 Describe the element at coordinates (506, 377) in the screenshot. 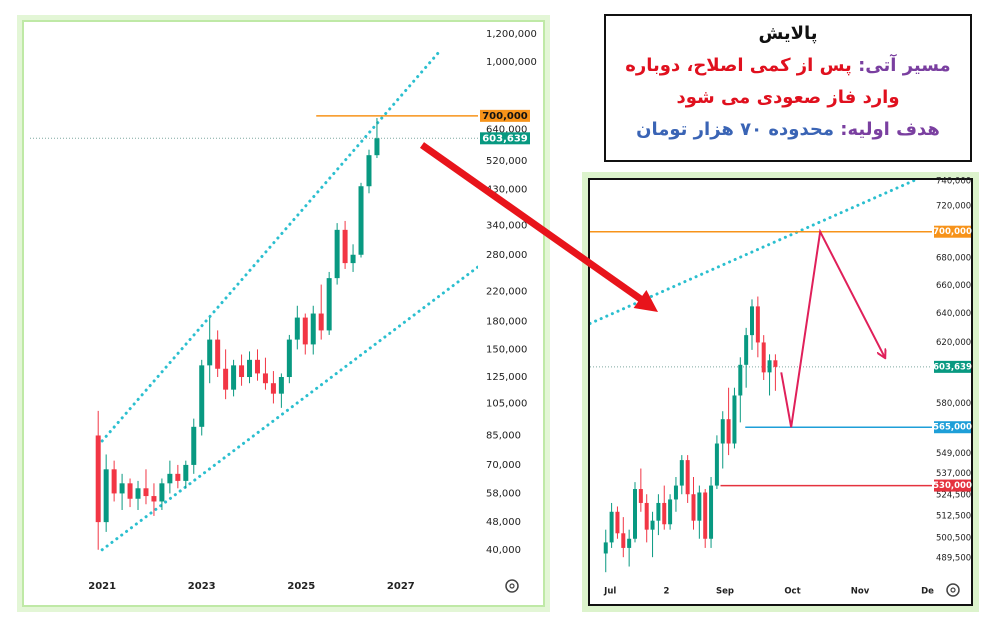

I see `y-tick-label: 125,000` at that location.